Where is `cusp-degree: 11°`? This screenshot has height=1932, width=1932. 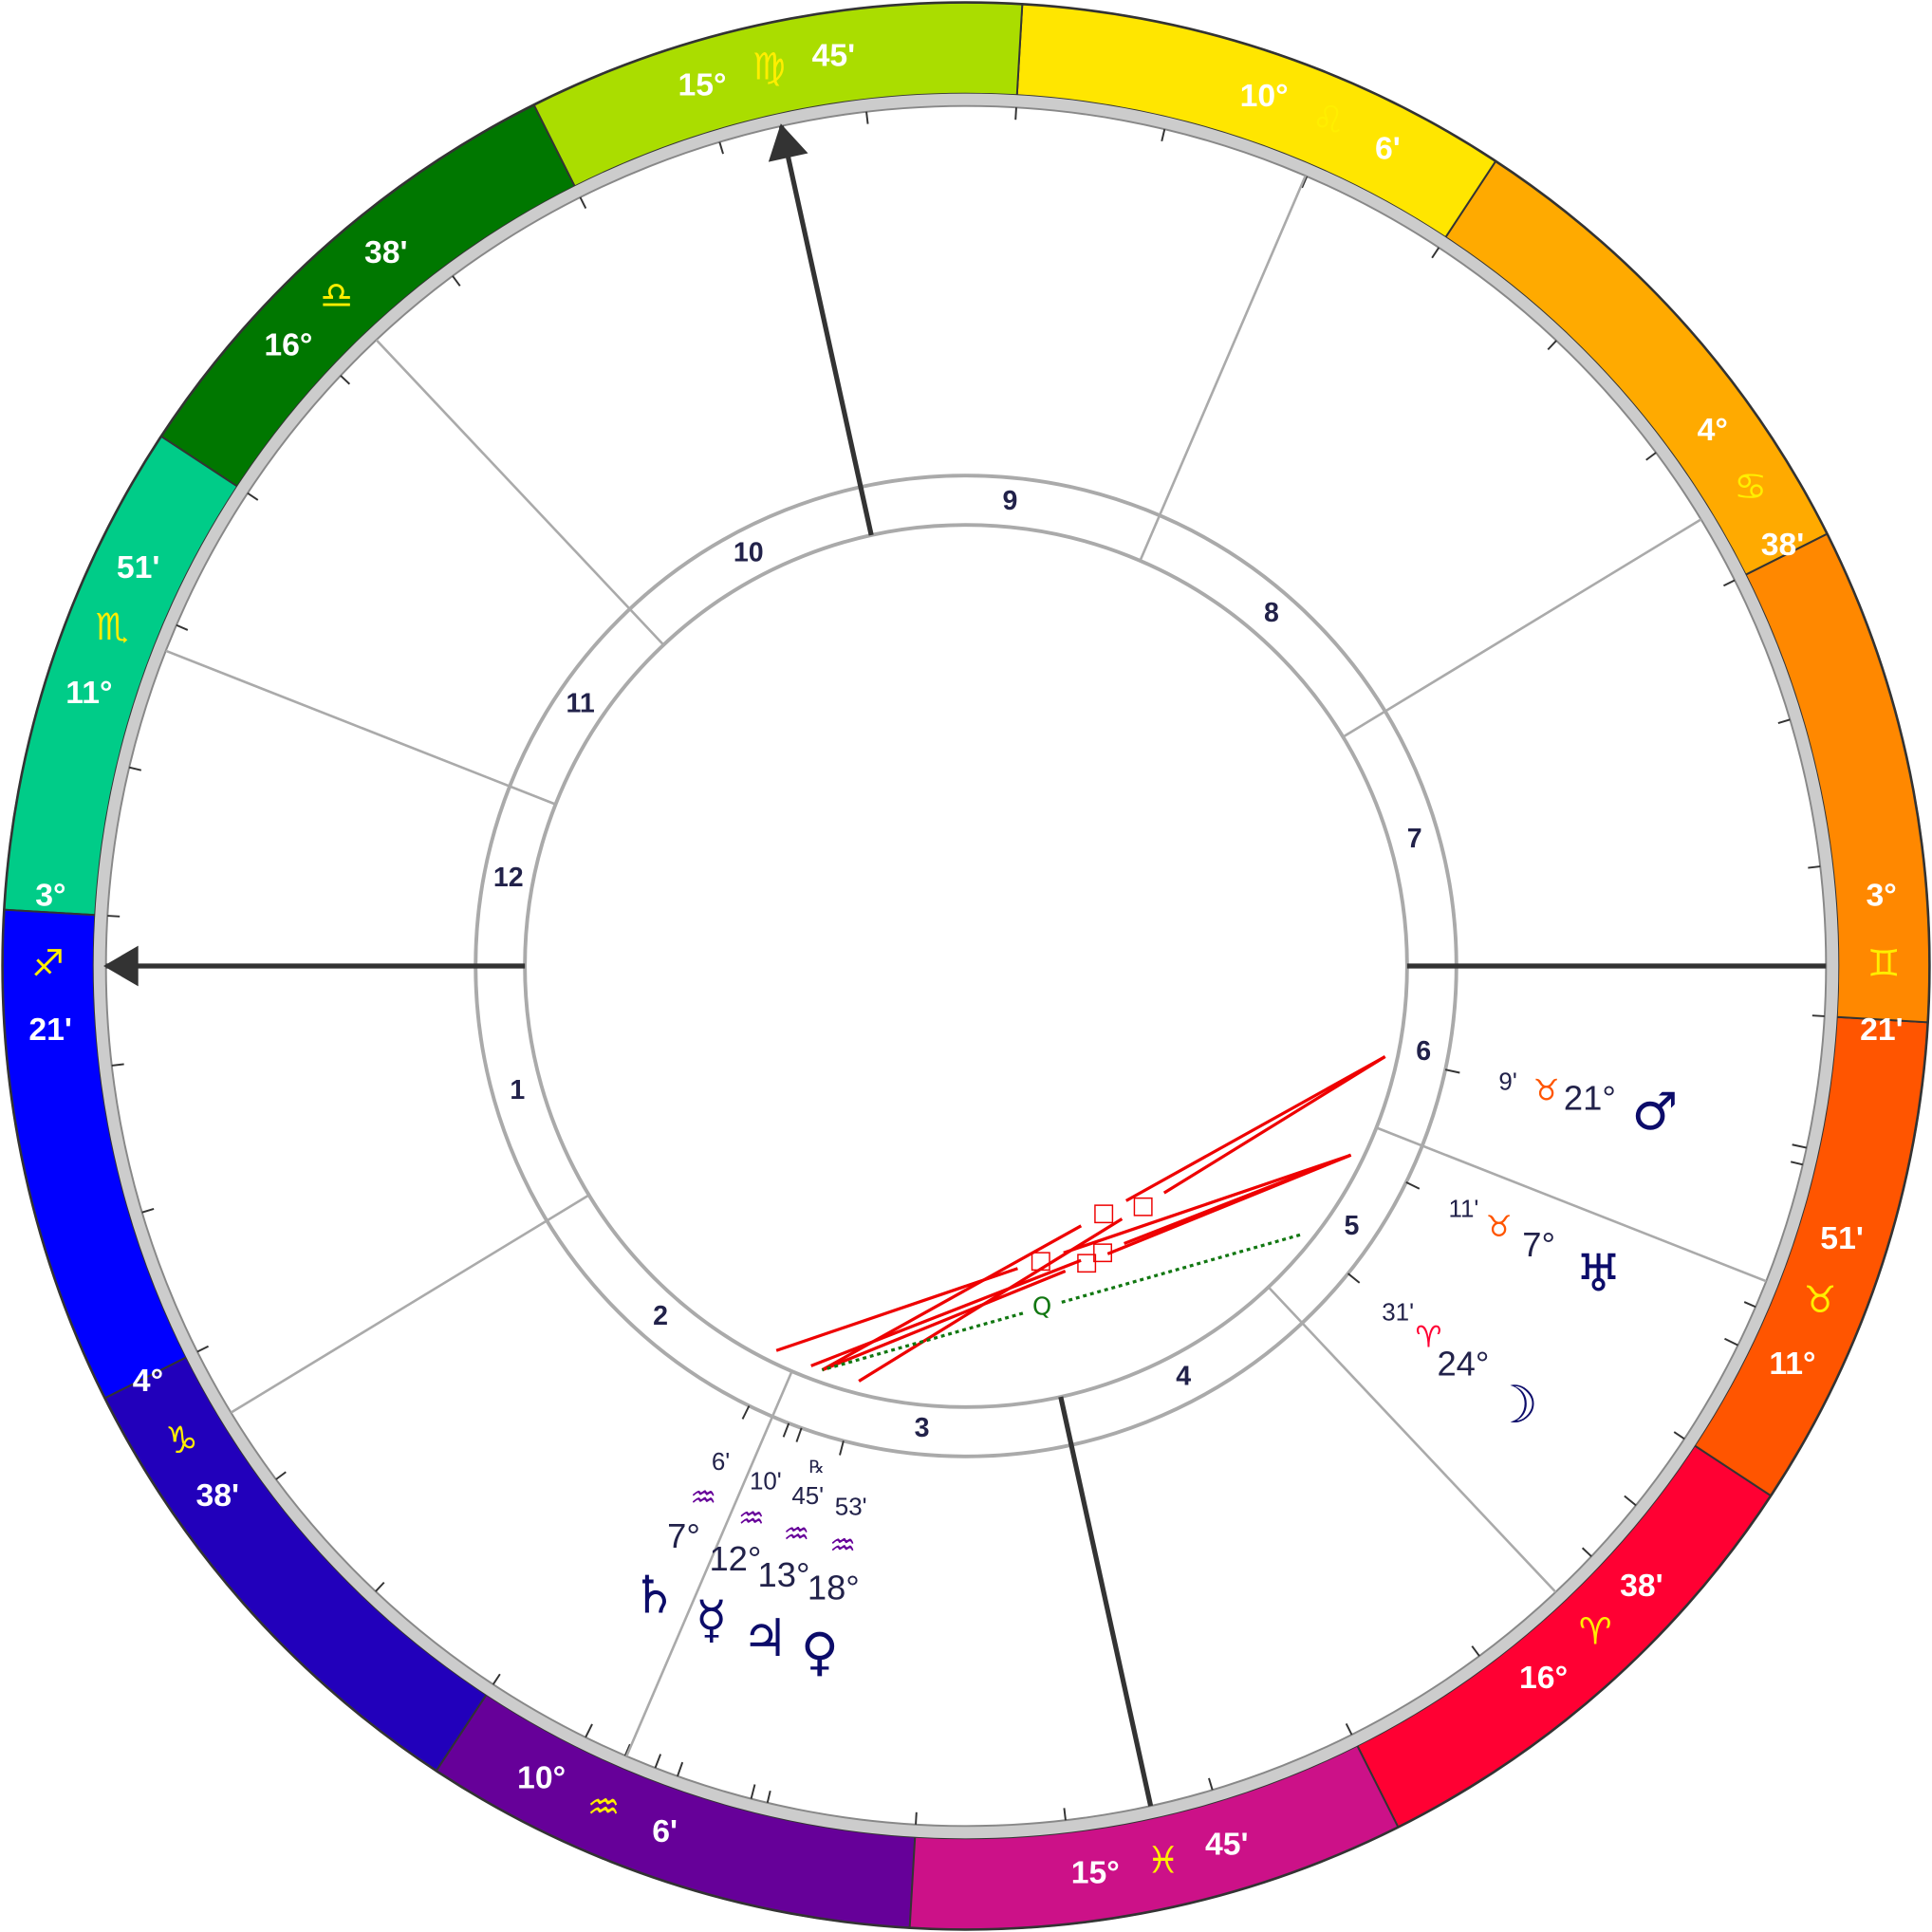 cusp-degree: 11° is located at coordinates (1792, 1364).